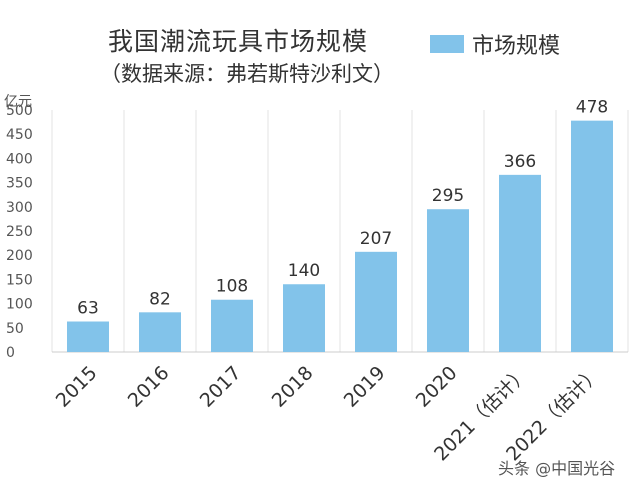  I want to click on data-label: 140, so click(304, 271).